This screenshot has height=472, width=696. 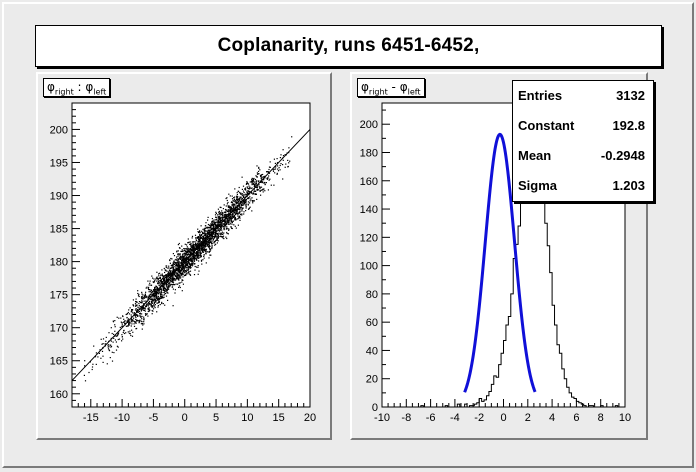 What do you see at coordinates (479, 418) in the screenshot?
I see `x-tick-label: -2` at bounding box center [479, 418].